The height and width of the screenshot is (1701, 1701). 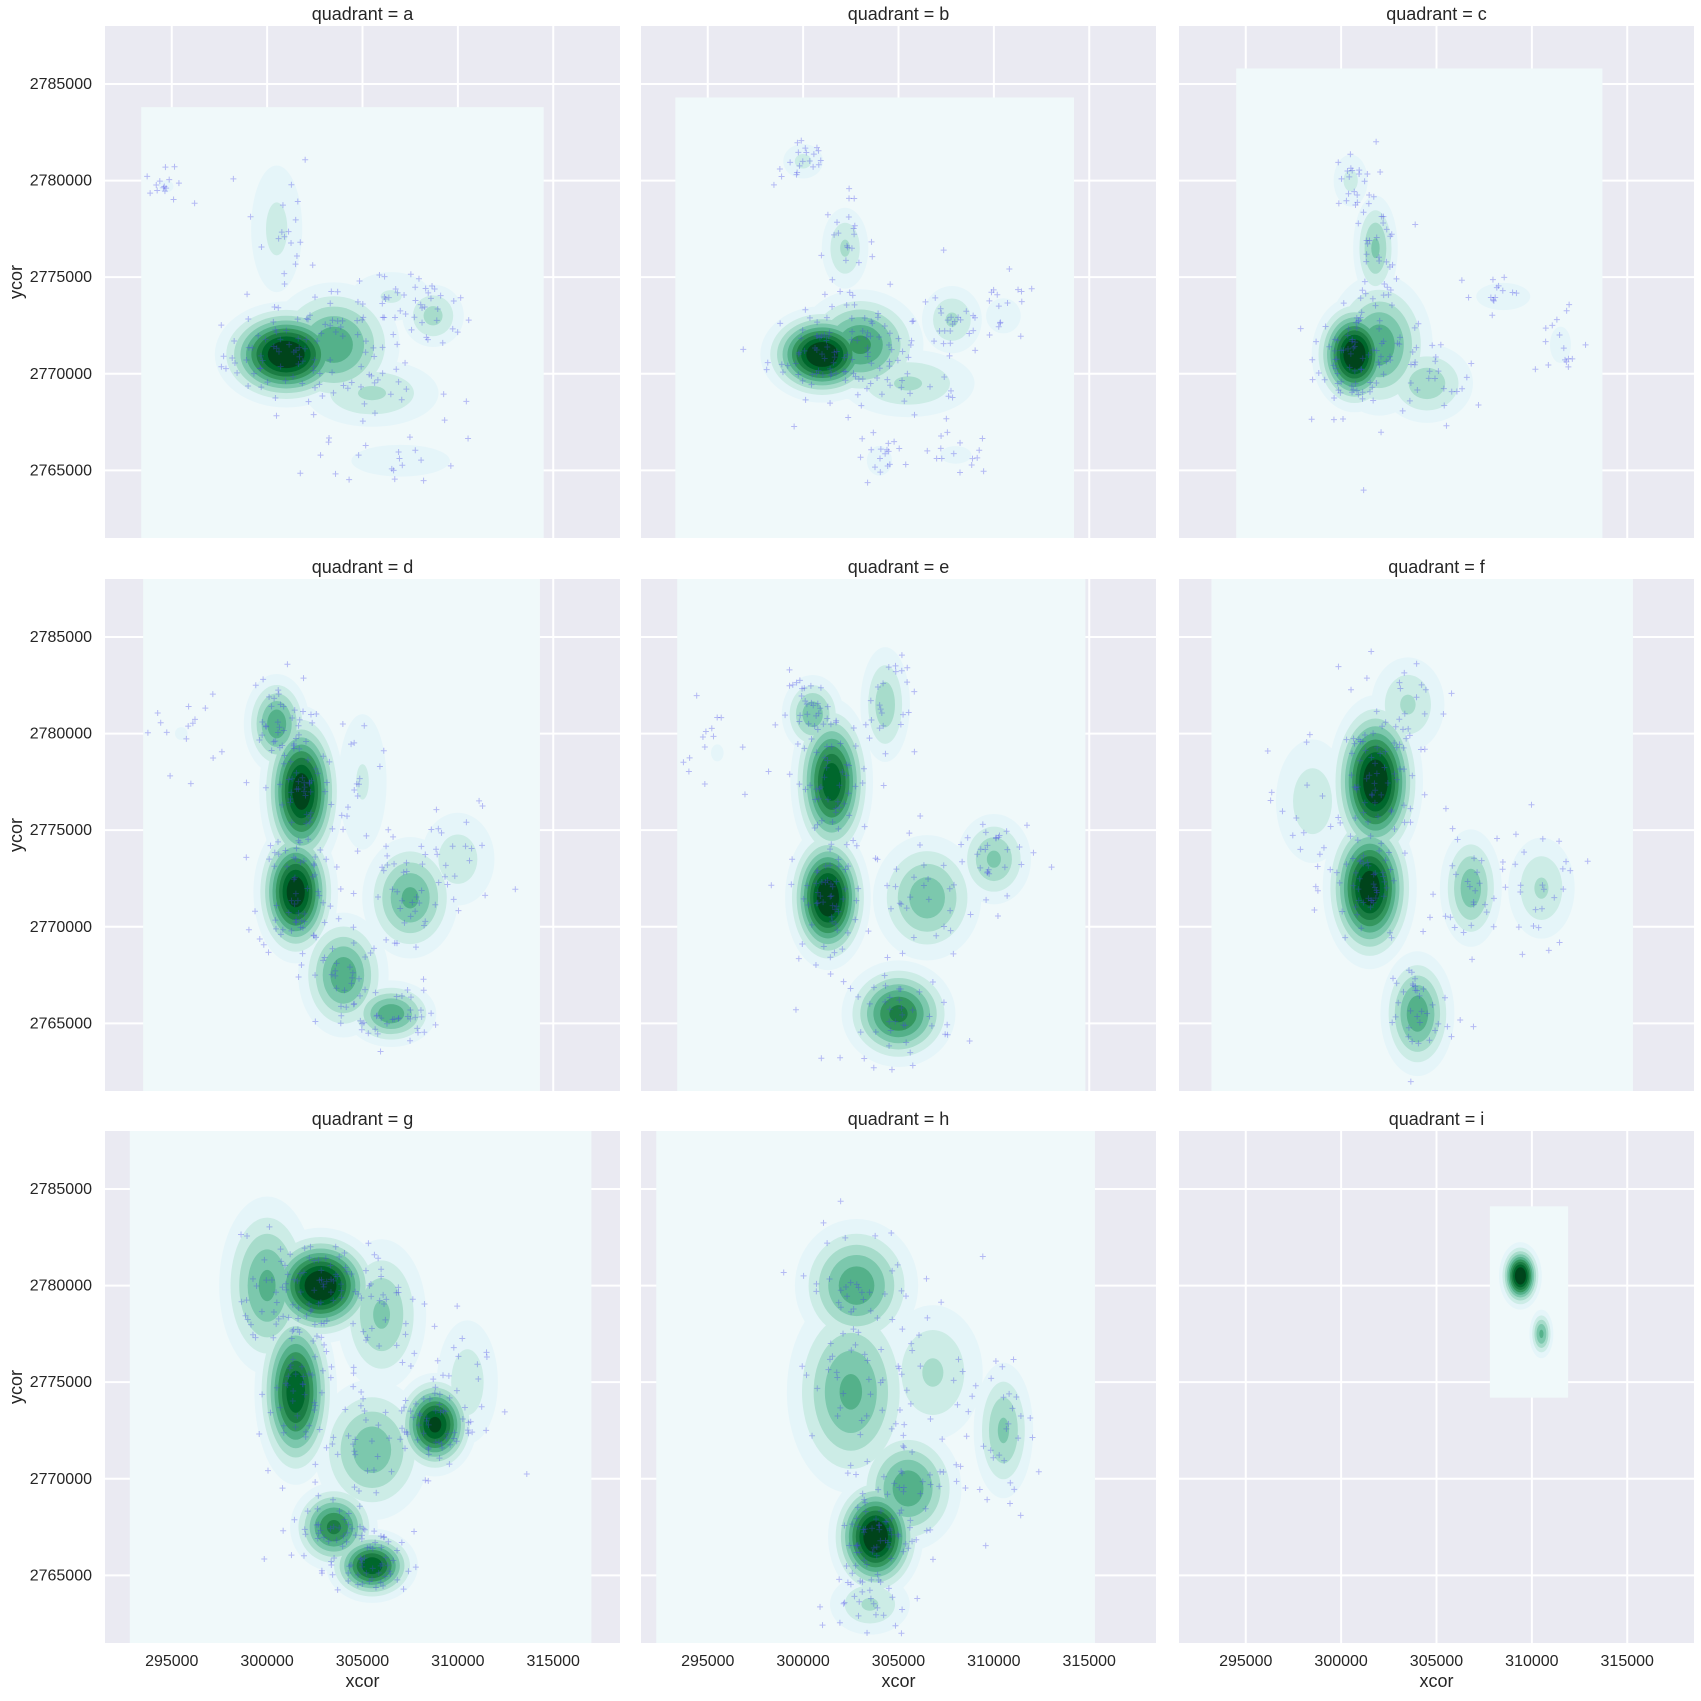 What do you see at coordinates (898, 1661) in the screenshot?
I see `x-tick-label: 305000` at bounding box center [898, 1661].